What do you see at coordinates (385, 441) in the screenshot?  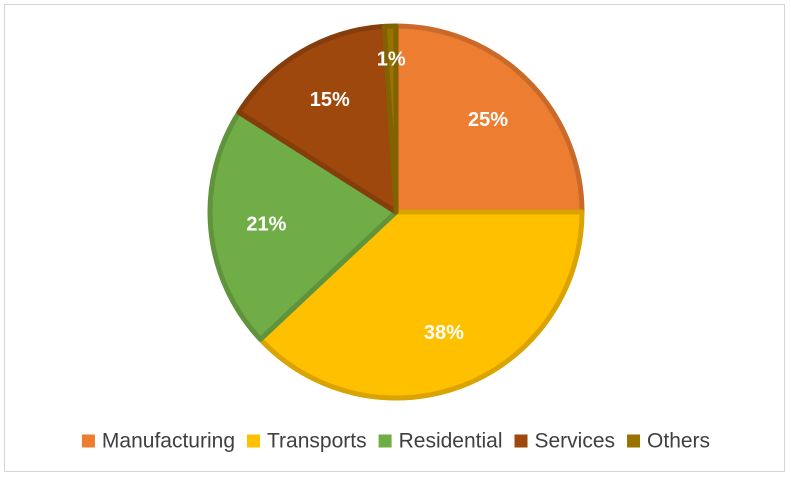 I see `legend-swatch-residential` at bounding box center [385, 441].